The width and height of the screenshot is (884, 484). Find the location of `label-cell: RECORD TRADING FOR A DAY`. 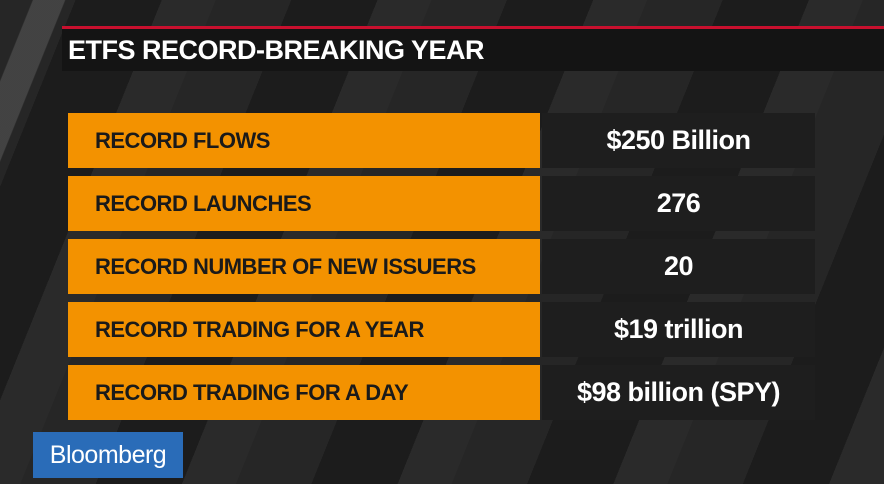

label-cell: RECORD TRADING FOR A DAY is located at coordinates (304, 392).